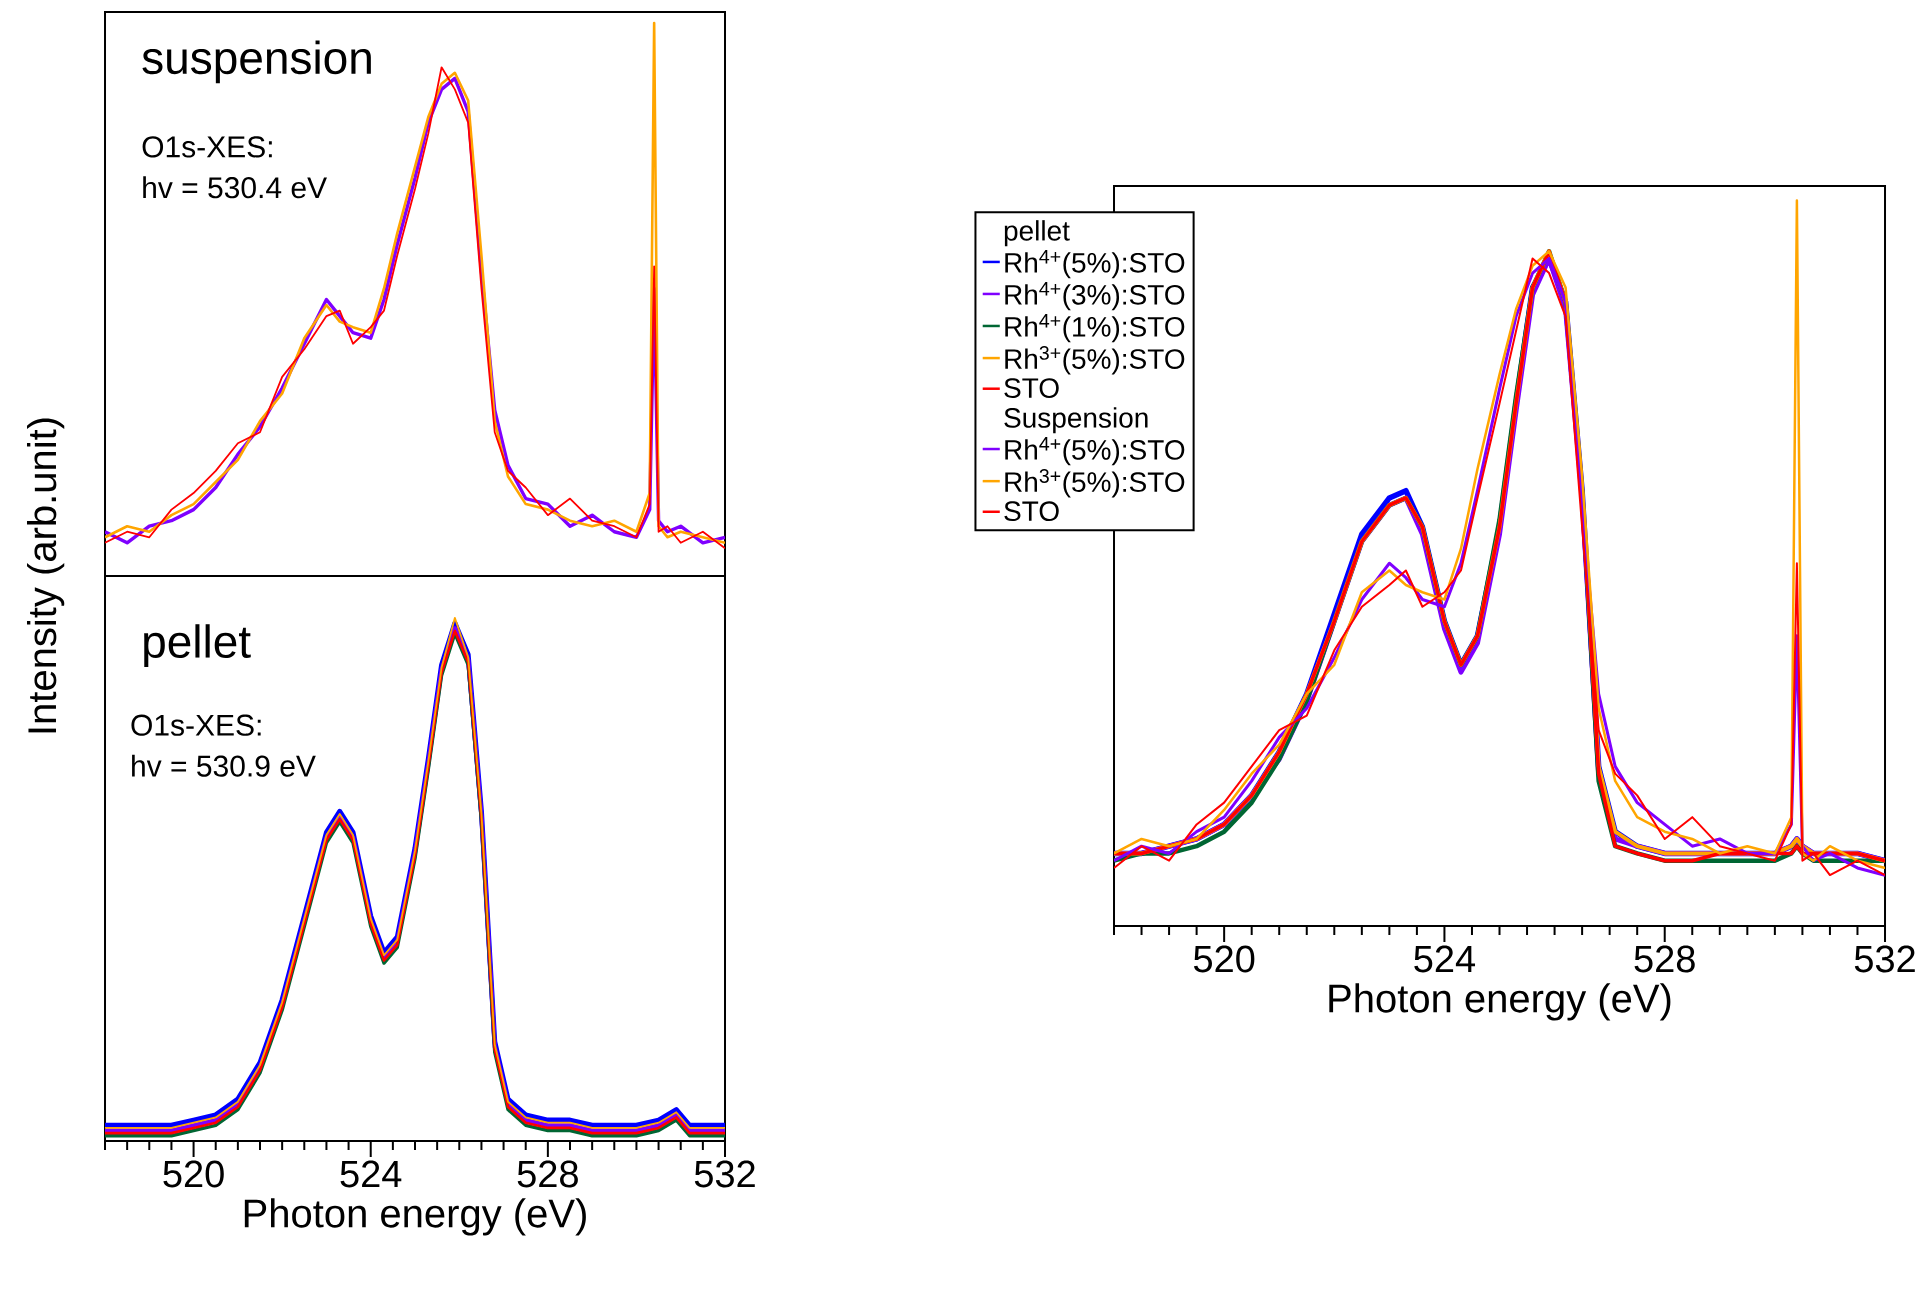 The height and width of the screenshot is (1292, 1923). I want to click on annotation: hv = 530.9 eV, so click(224, 765).